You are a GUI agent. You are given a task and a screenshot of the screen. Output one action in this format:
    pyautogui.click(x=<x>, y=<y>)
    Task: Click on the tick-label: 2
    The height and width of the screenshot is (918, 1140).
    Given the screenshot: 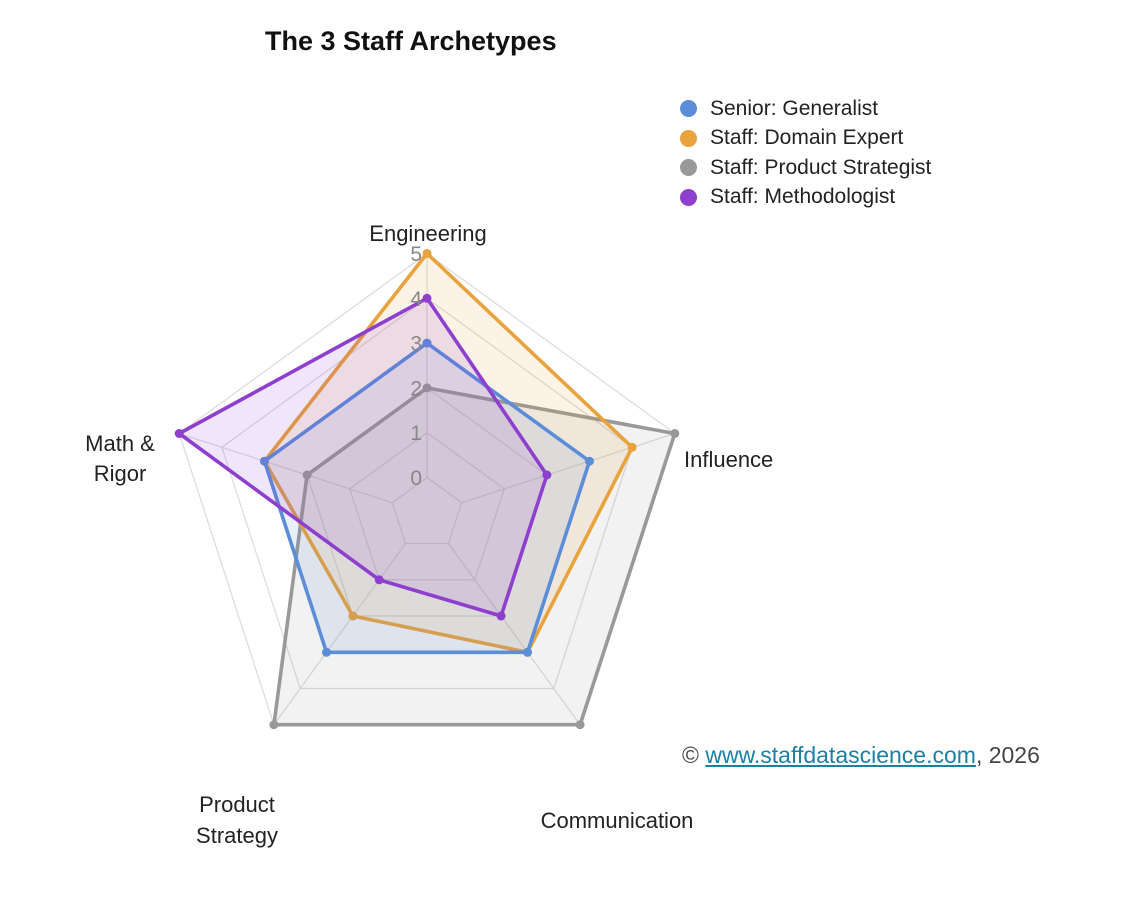 What is the action you would take?
    pyautogui.click(x=416, y=388)
    